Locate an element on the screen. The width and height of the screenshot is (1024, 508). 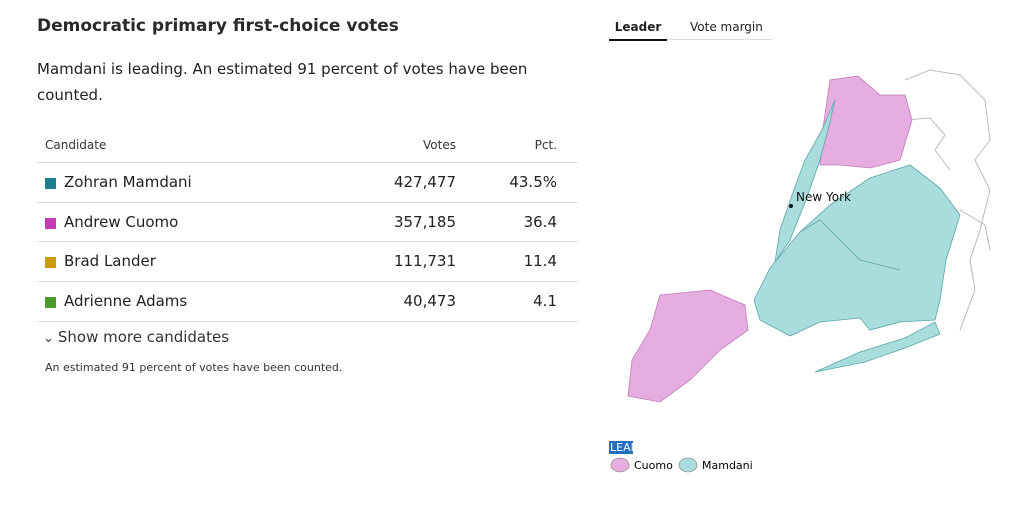
table-row: Zohran Mamdani 427,477 43.5% is located at coordinates (307, 182).